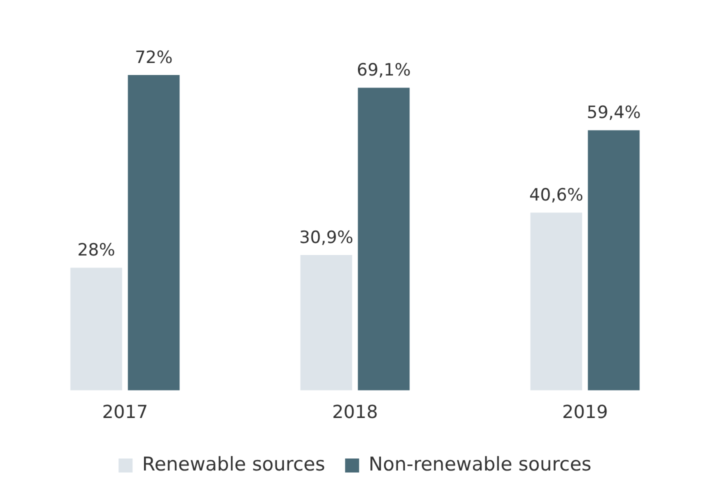  What do you see at coordinates (613, 113) in the screenshot?
I see `data-label: 59,4%` at bounding box center [613, 113].